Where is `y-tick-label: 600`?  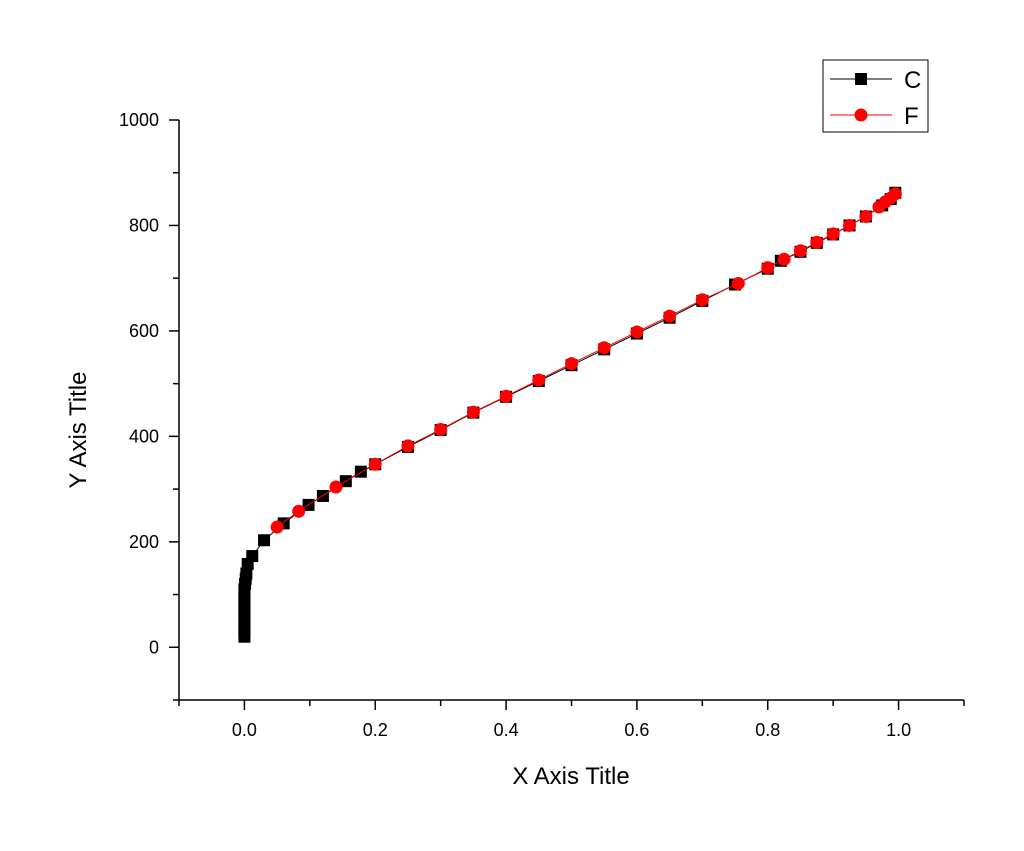
y-tick-label: 600 is located at coordinates (144, 331).